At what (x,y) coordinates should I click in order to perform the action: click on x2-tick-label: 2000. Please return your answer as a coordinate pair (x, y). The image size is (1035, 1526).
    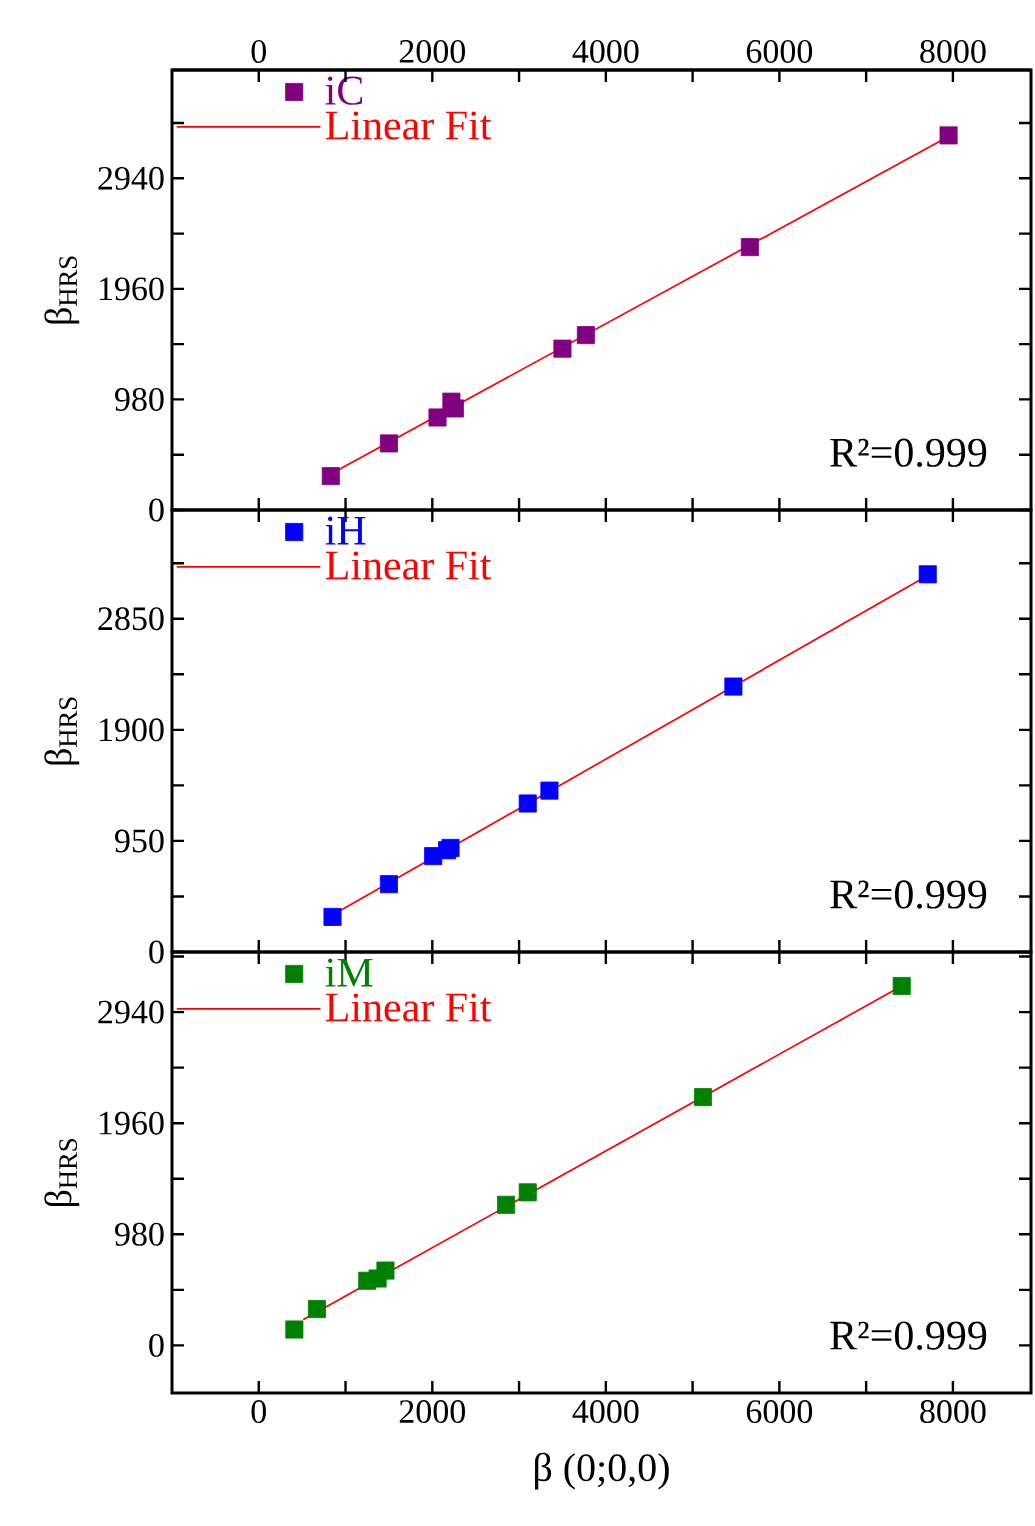
    Looking at the image, I should click on (432, 51).